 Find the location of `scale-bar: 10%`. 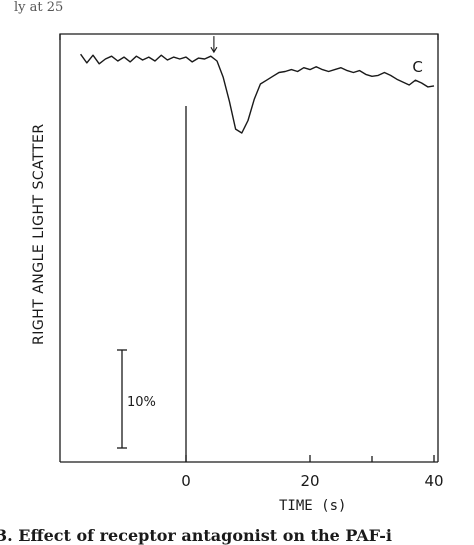

scale-bar: 10% is located at coordinates (136, 399).